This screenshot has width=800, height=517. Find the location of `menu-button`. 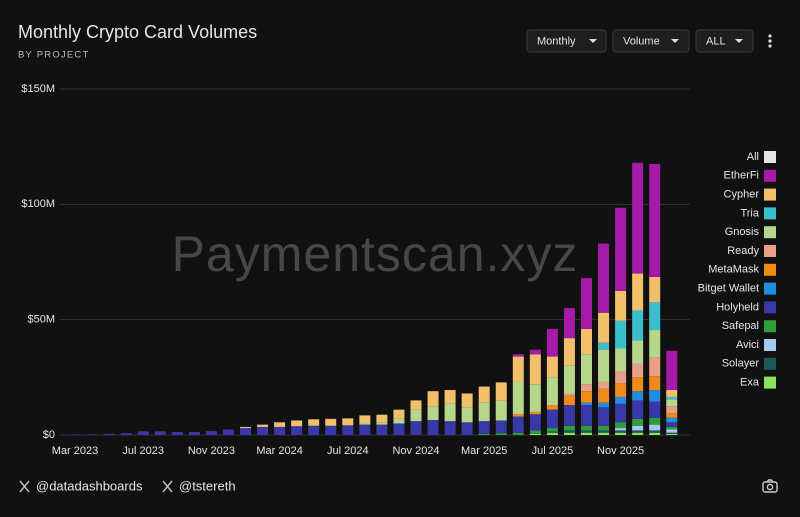

menu-button is located at coordinates (770, 41).